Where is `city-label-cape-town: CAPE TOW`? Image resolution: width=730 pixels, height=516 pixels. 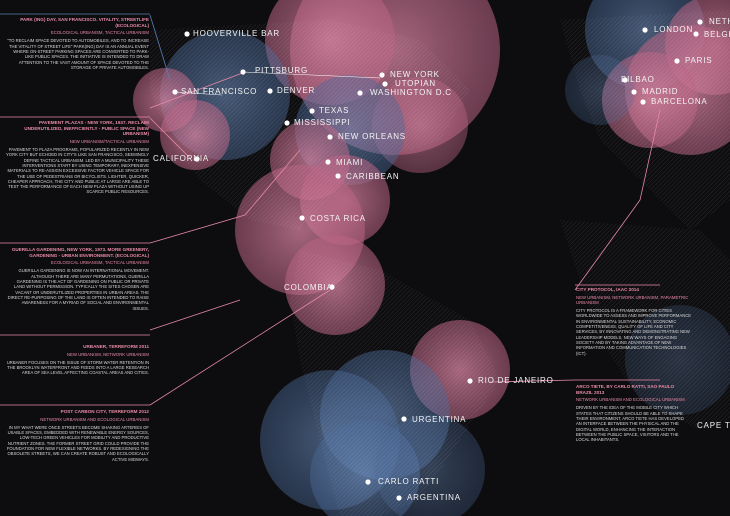 city-label-cape-town: CAPE TOW is located at coordinates (713, 425).